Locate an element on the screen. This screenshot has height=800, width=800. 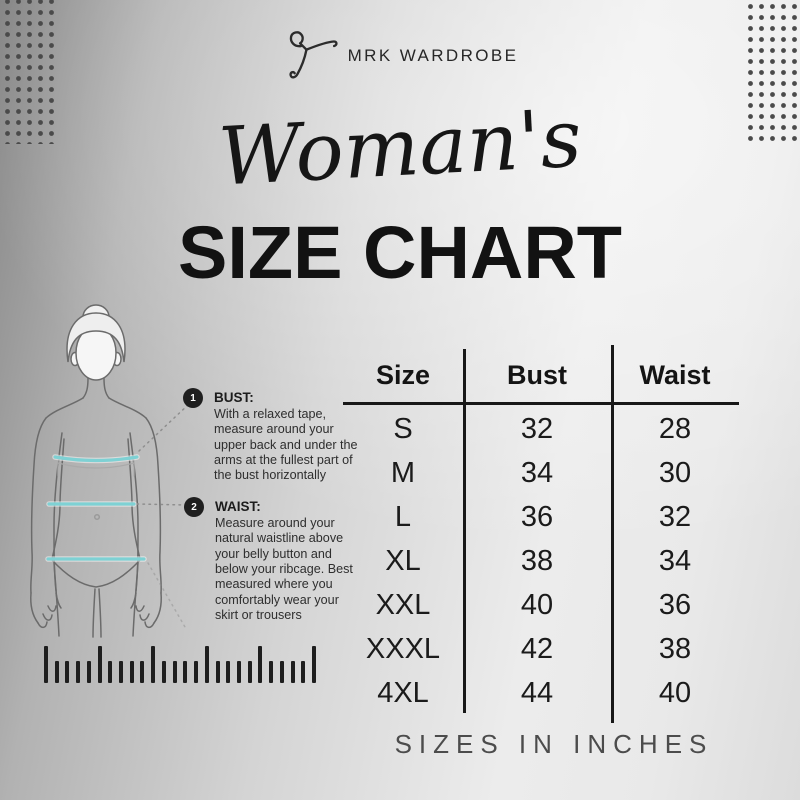
column-header-size: Size is located at coordinates (403, 374).